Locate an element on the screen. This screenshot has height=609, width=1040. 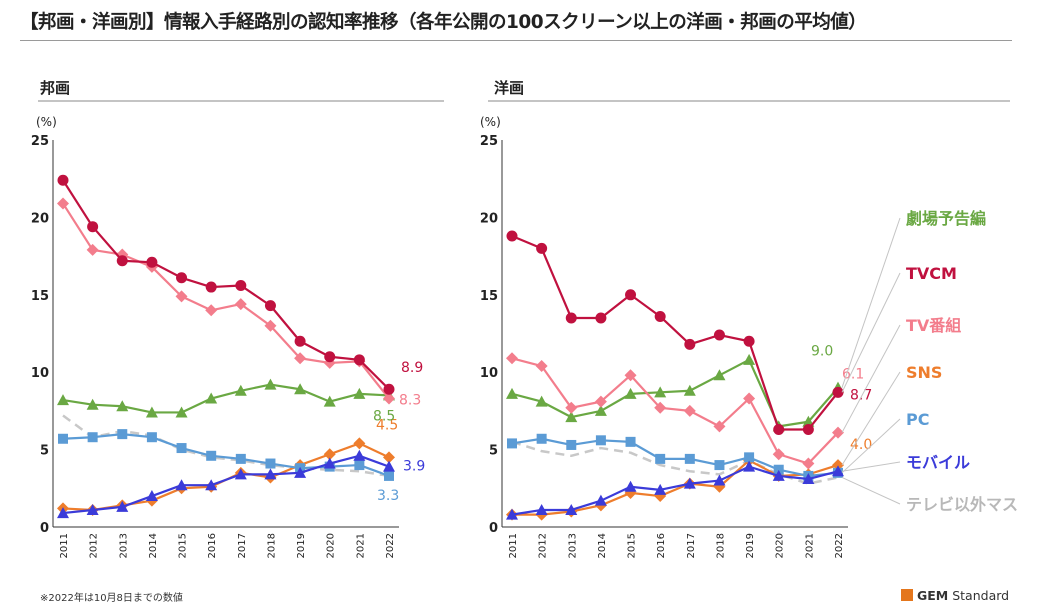
x-tick-label: 2012 is located at coordinates (94, 545).